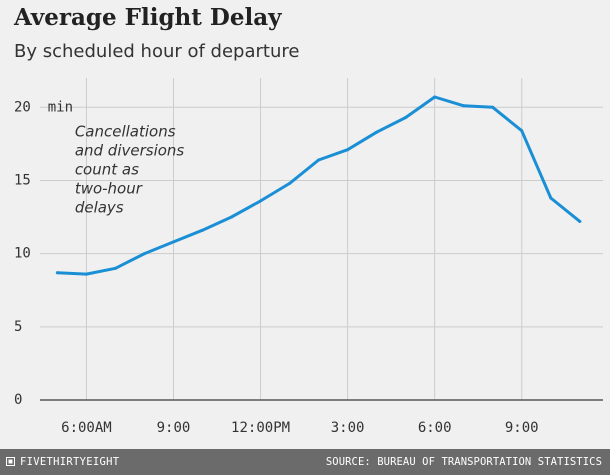 The height and width of the screenshot is (475, 610). What do you see at coordinates (99, 208) in the screenshot?
I see `annotation-line: delays` at bounding box center [99, 208].